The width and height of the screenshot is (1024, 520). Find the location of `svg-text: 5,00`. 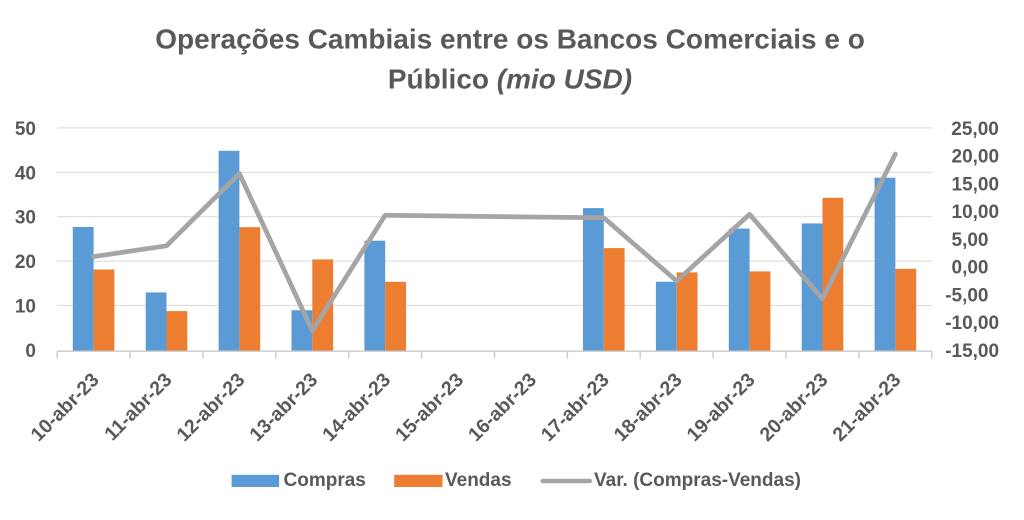

svg-text: 5,00 is located at coordinates (970, 240).